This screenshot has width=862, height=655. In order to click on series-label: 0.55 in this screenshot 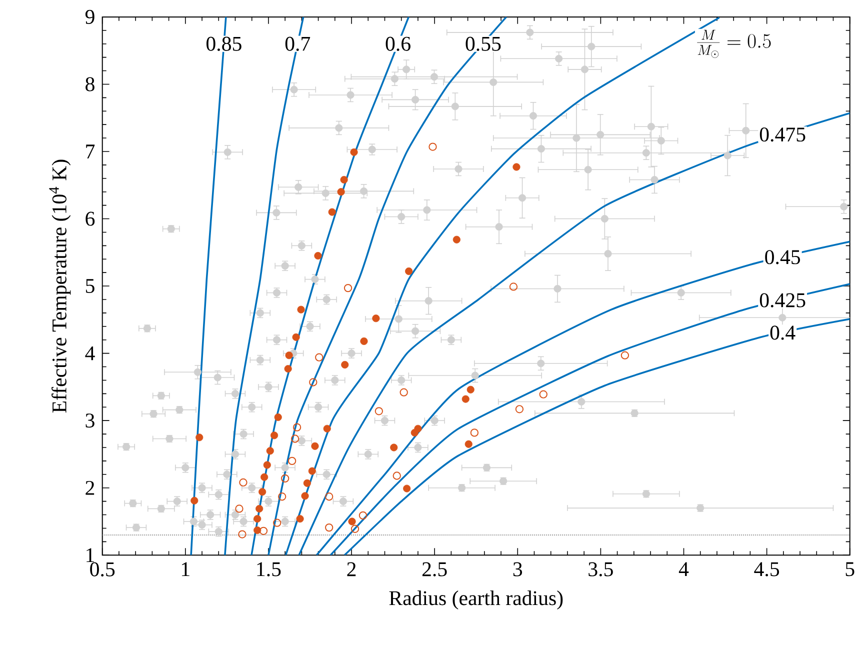, I will do `click(483, 44)`.